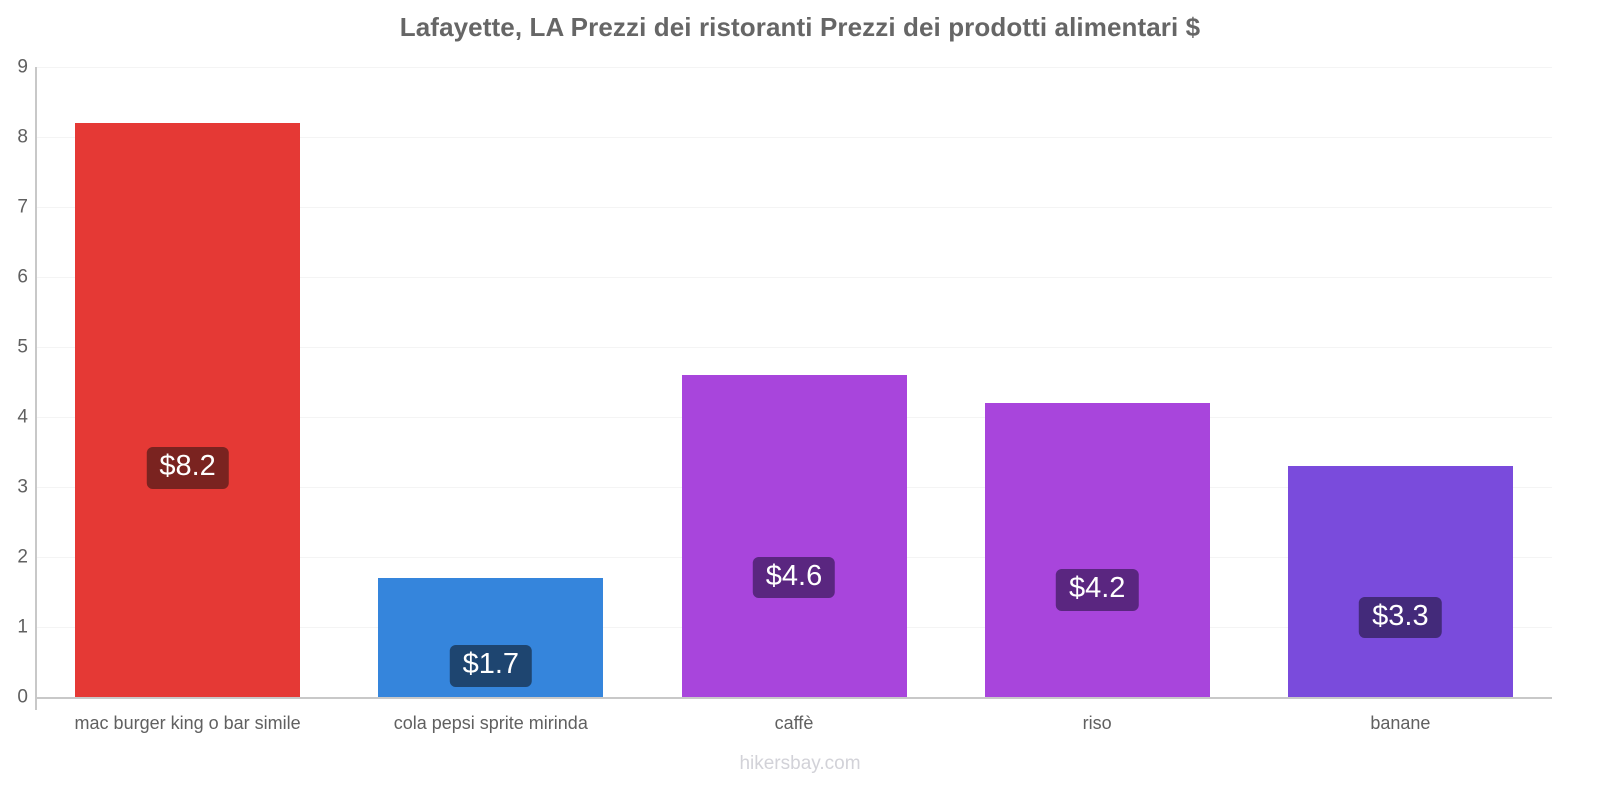 This screenshot has height=800, width=1600. What do you see at coordinates (36, 382) in the screenshot?
I see `y-axis-line` at bounding box center [36, 382].